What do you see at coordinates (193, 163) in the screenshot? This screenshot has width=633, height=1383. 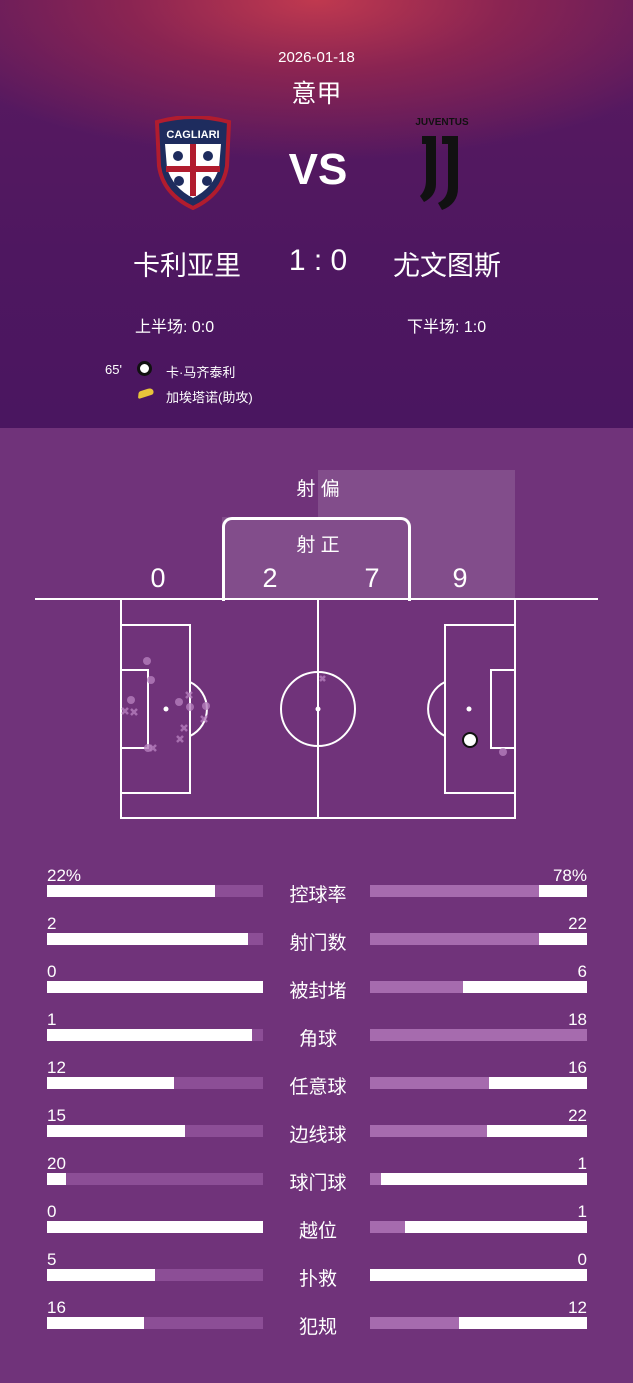 I see `cagliari-logo: CAGLIARI` at bounding box center [193, 163].